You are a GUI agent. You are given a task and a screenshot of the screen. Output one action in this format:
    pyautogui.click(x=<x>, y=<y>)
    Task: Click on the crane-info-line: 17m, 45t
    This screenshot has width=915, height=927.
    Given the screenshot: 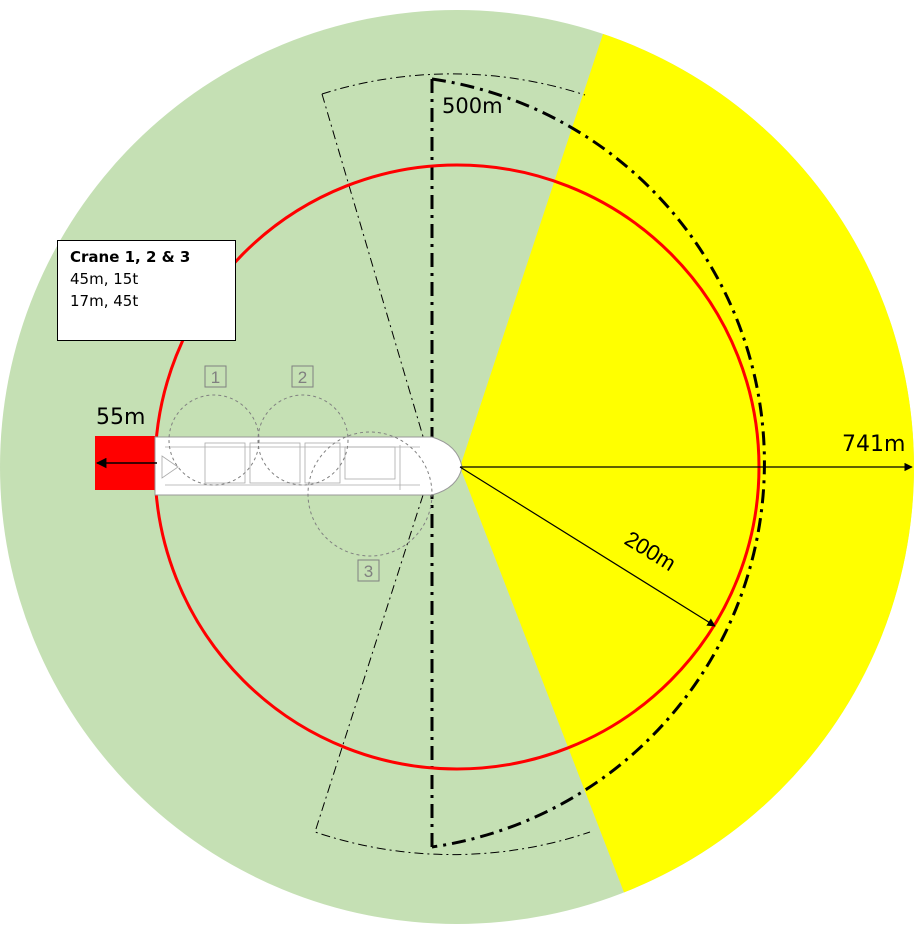 What is the action you would take?
    pyautogui.click(x=104, y=301)
    